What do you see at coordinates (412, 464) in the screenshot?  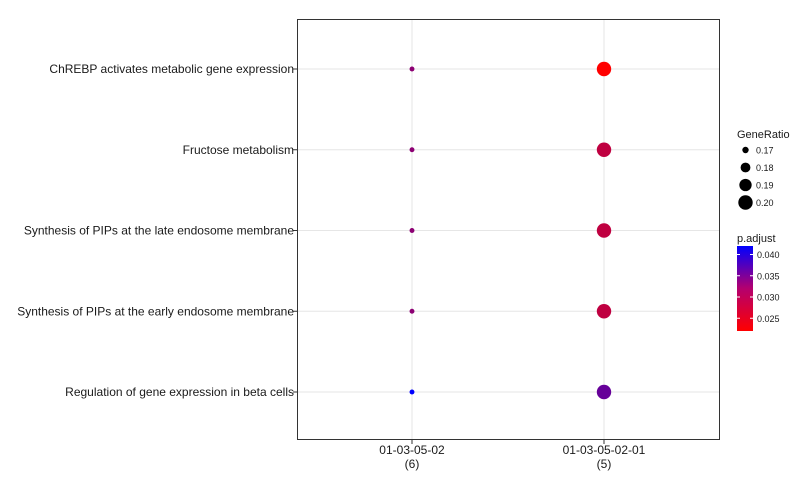 I see `x-tick-count-label: (6)` at bounding box center [412, 464].